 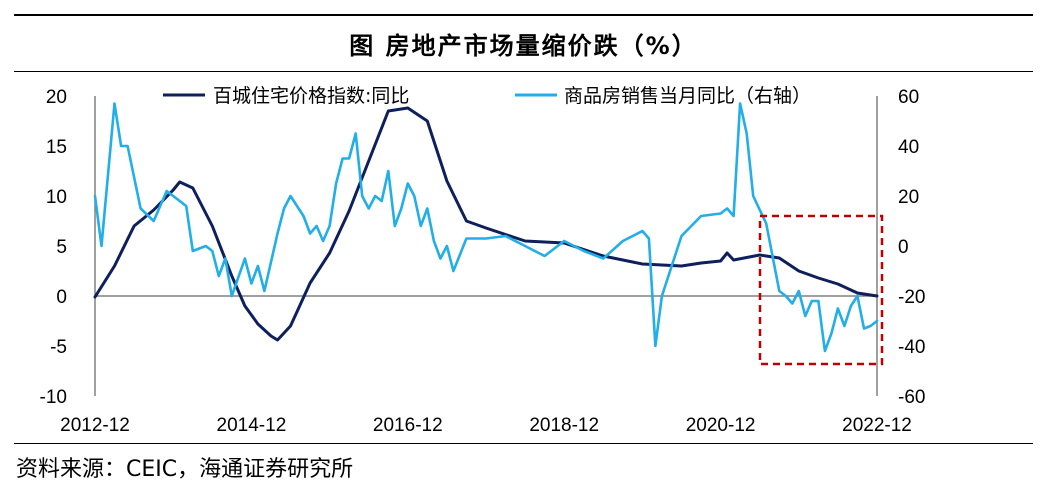 I want to click on right-tick-label: 0, so click(x=903, y=247).